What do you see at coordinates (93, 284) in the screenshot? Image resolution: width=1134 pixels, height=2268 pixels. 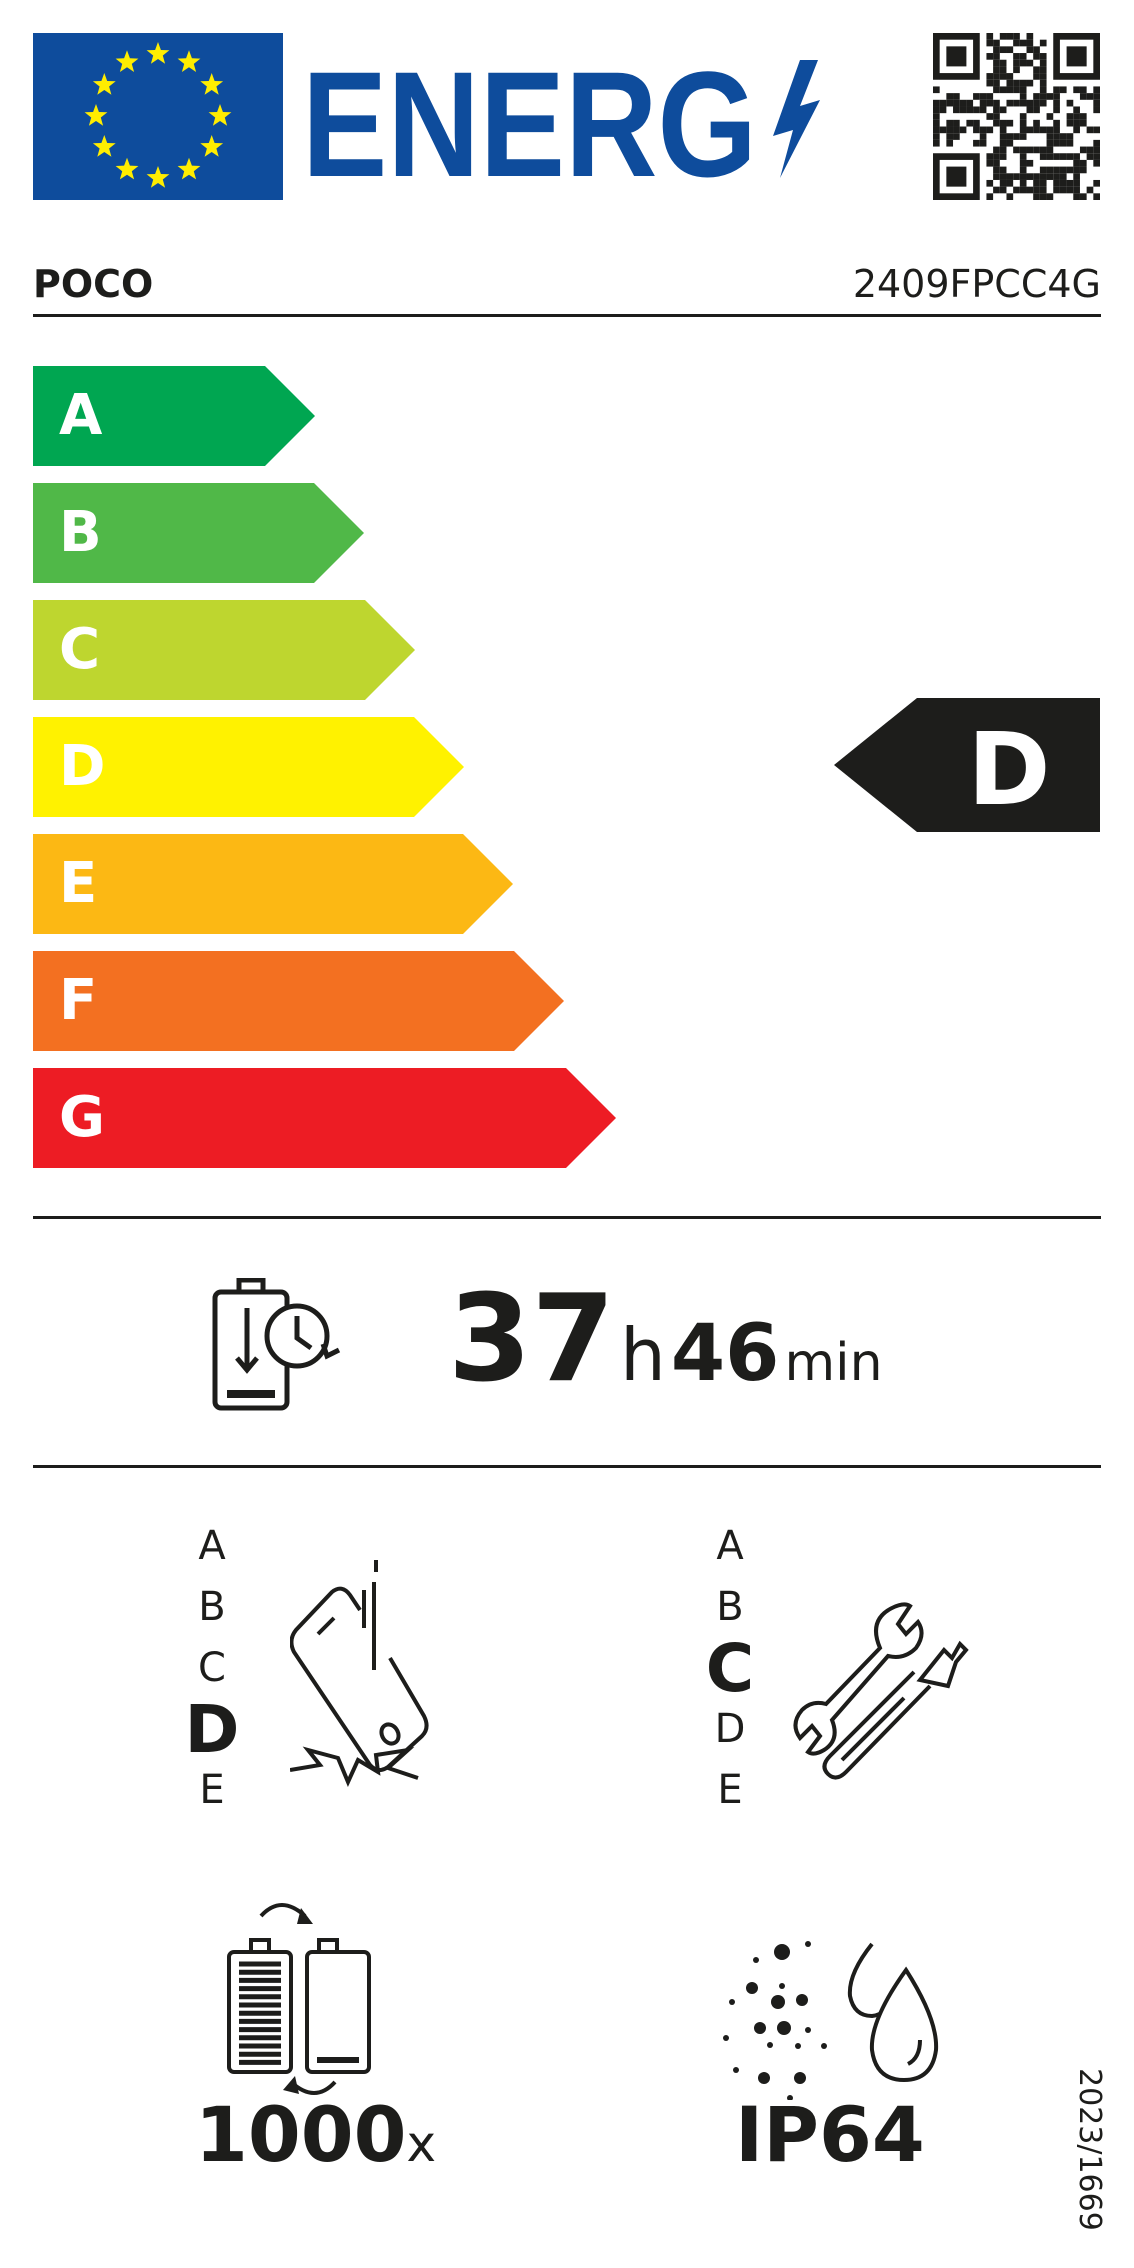 I see `supplier-name: POCO` at bounding box center [93, 284].